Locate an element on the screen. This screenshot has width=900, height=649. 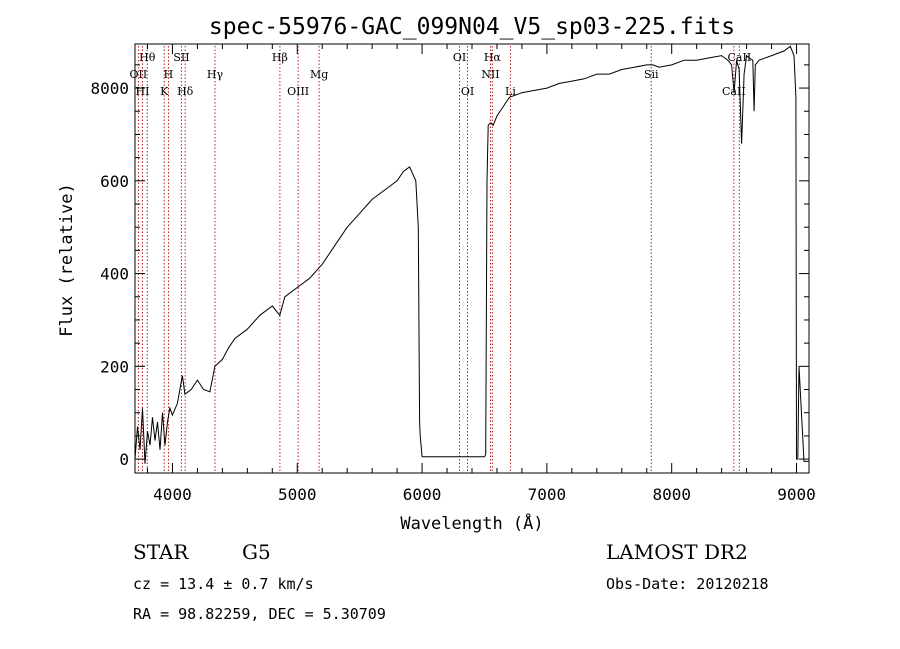
spectral-line-label: SII is located at coordinates (181, 57).